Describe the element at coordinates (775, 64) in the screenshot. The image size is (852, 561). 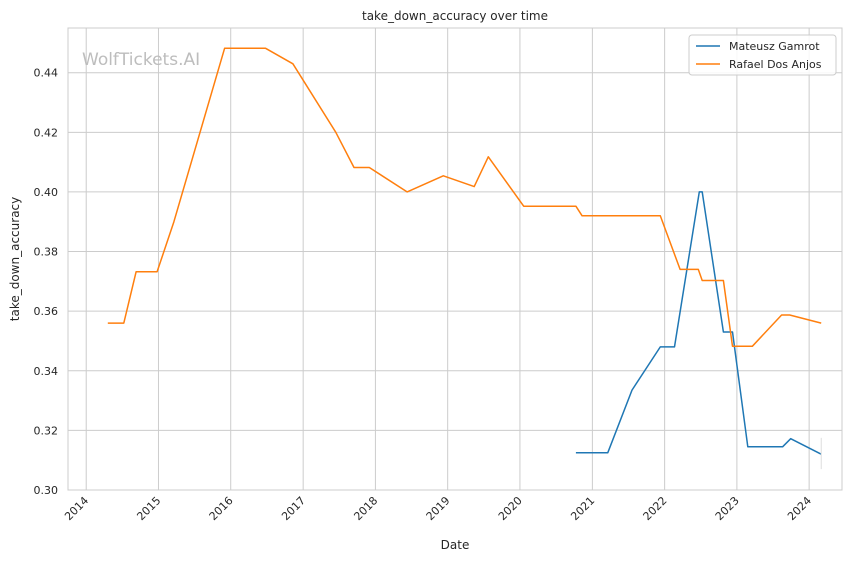
I see `legend-label-2: Rafael Dos Anjos` at that location.